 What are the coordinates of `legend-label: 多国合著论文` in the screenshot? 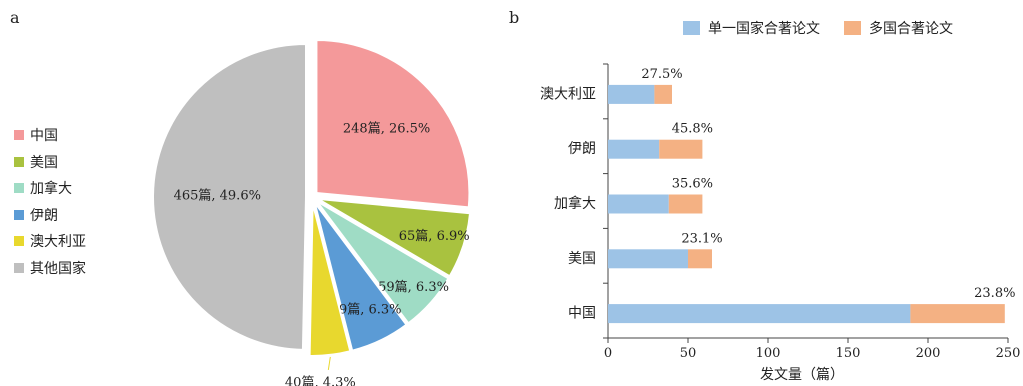 It's located at (911, 29).